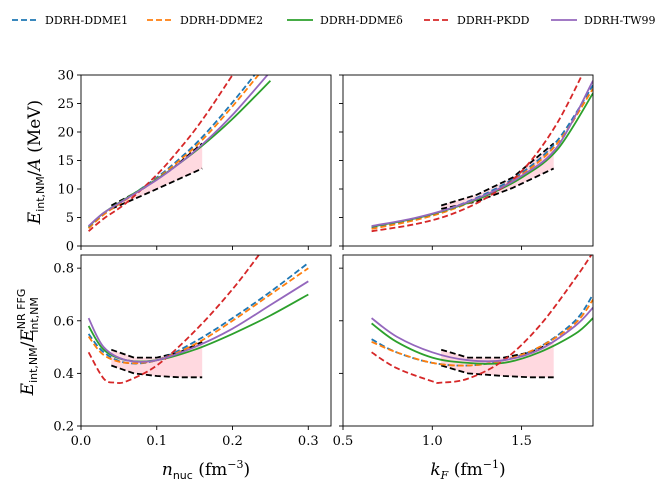  I want to click on y-tick-label: 20, so click(65, 133).